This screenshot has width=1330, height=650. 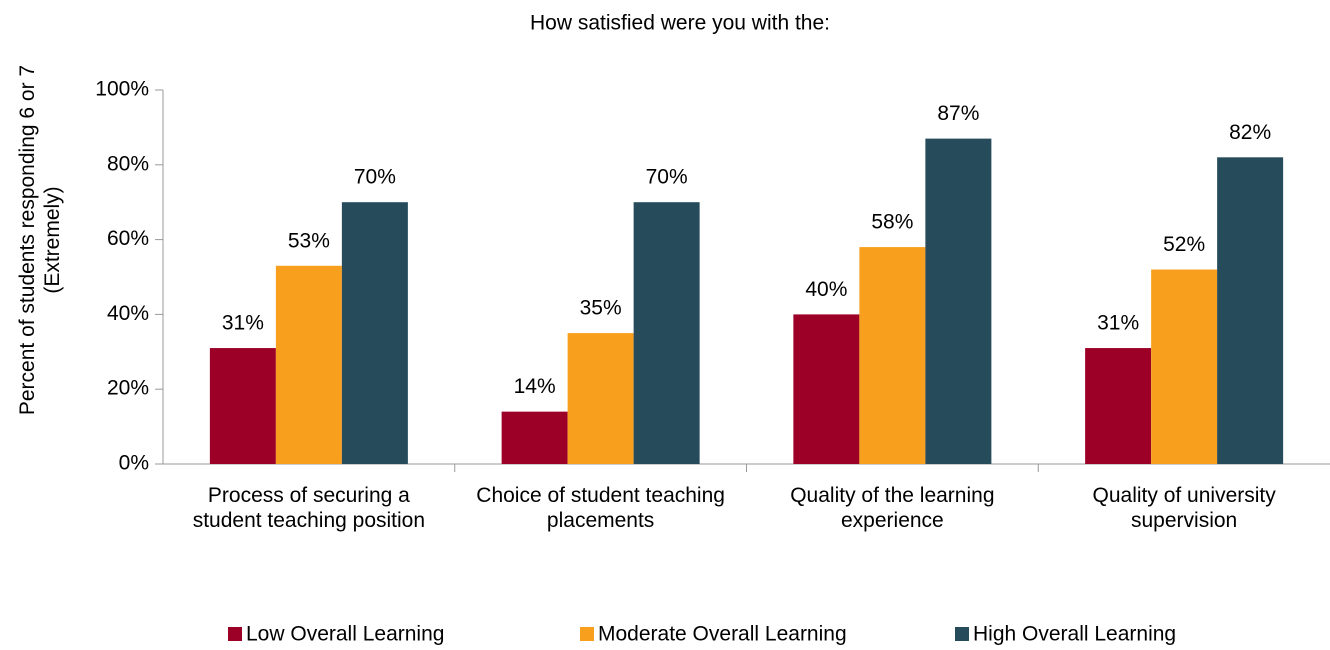 I want to click on x-tick-label: Quality of university supervision, so click(x=1184, y=508).